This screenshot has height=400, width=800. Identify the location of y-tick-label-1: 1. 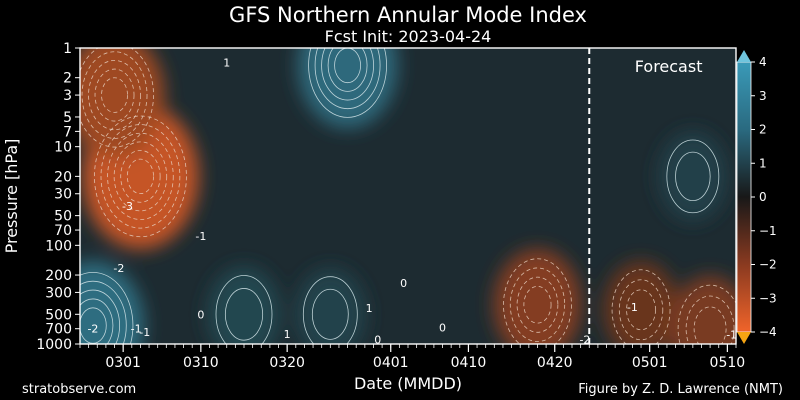
(67, 49).